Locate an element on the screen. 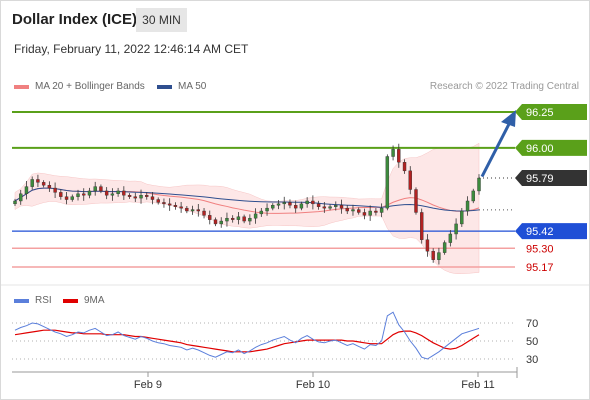 The image size is (590, 400). level-label-95.30: 95.30 is located at coordinates (540, 249).